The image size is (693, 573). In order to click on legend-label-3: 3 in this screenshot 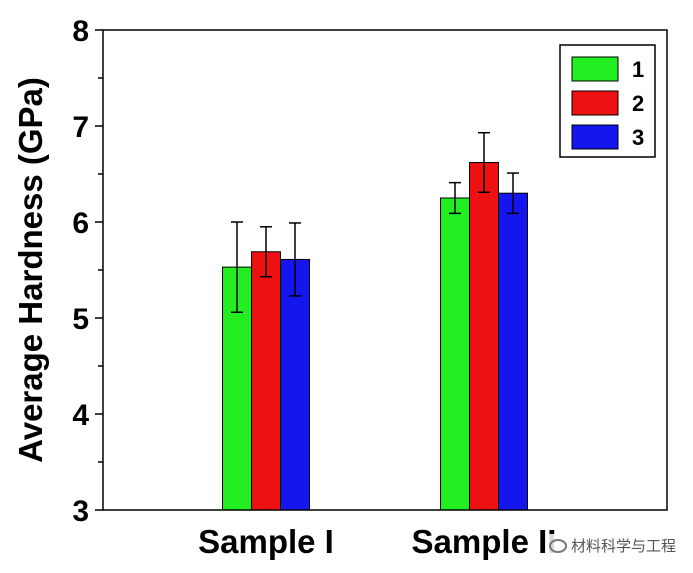, I will do `click(638, 137)`.